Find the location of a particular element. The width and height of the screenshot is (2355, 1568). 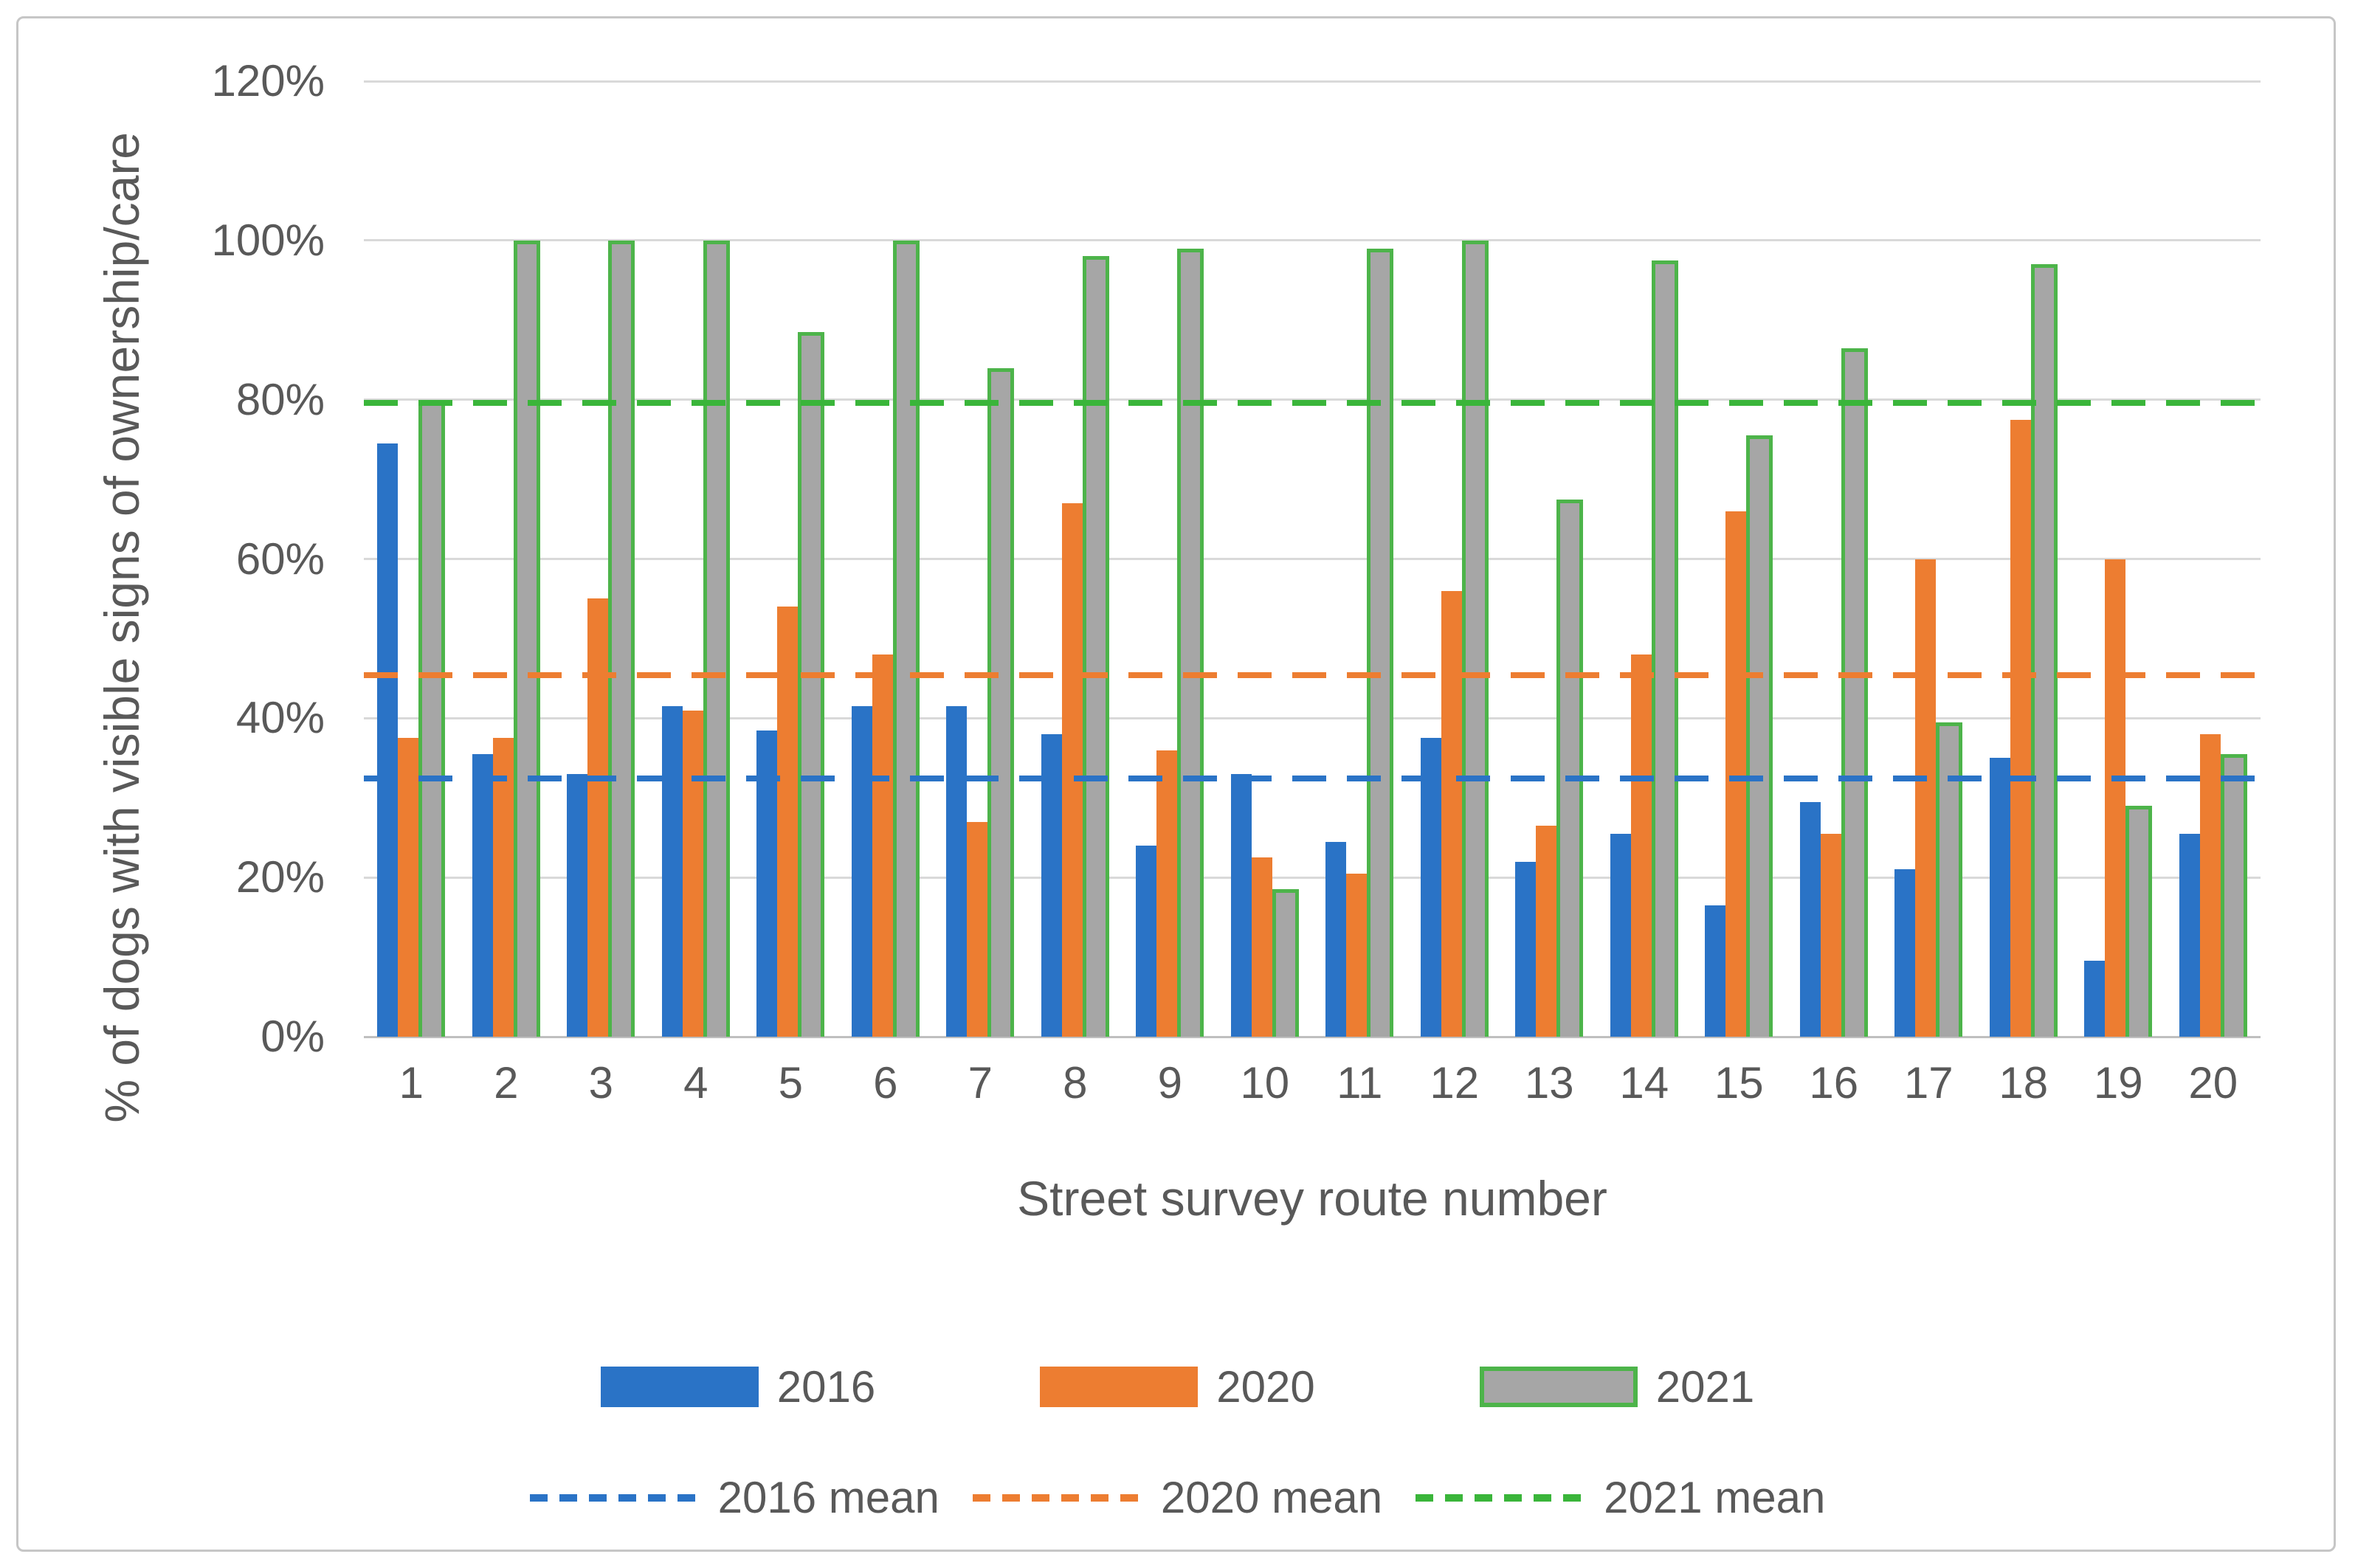

legend-label-2016-mean: 2016 mean is located at coordinates (828, 1497).